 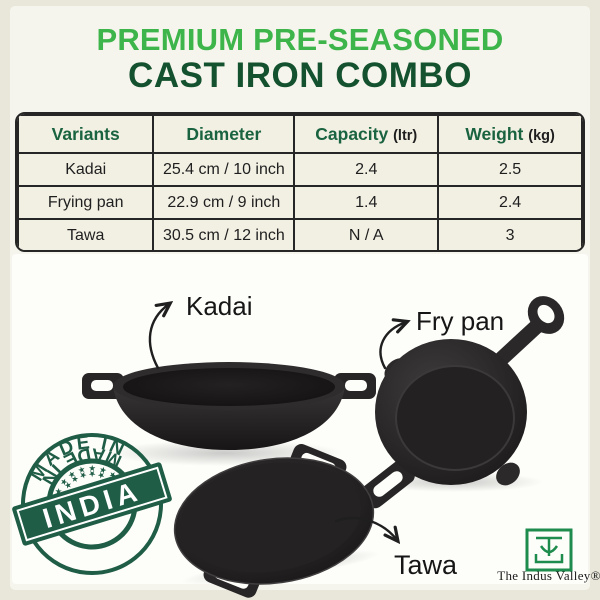 I want to click on col-header-weight: Weight (kg), so click(x=510, y=134).